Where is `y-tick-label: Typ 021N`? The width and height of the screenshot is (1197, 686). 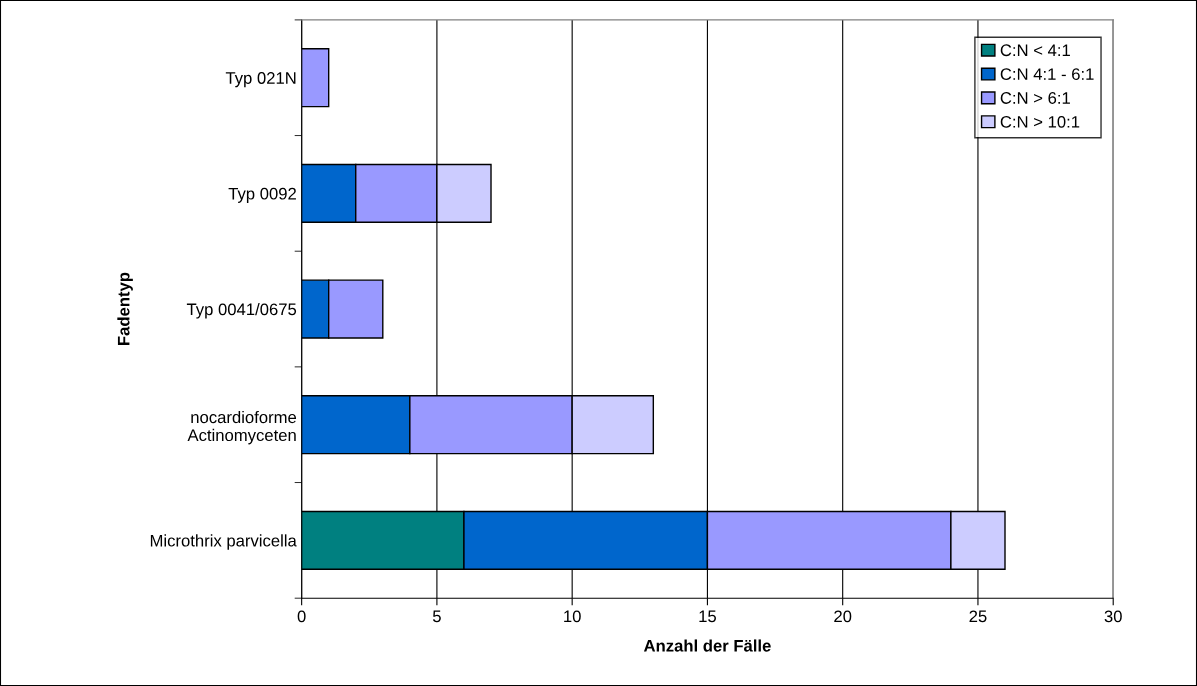 y-tick-label: Typ 021N is located at coordinates (260, 80).